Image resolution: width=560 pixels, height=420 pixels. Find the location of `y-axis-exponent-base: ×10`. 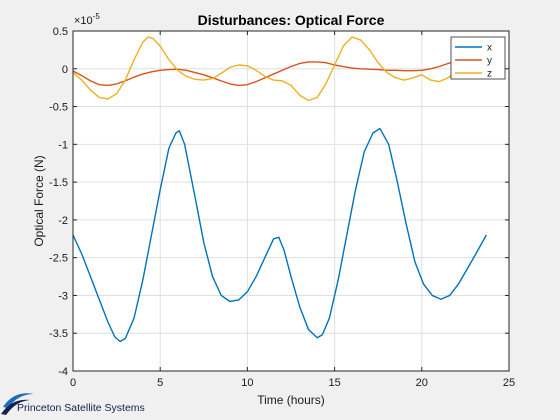

y-axis-exponent-base: ×10 is located at coordinates (83, 21).